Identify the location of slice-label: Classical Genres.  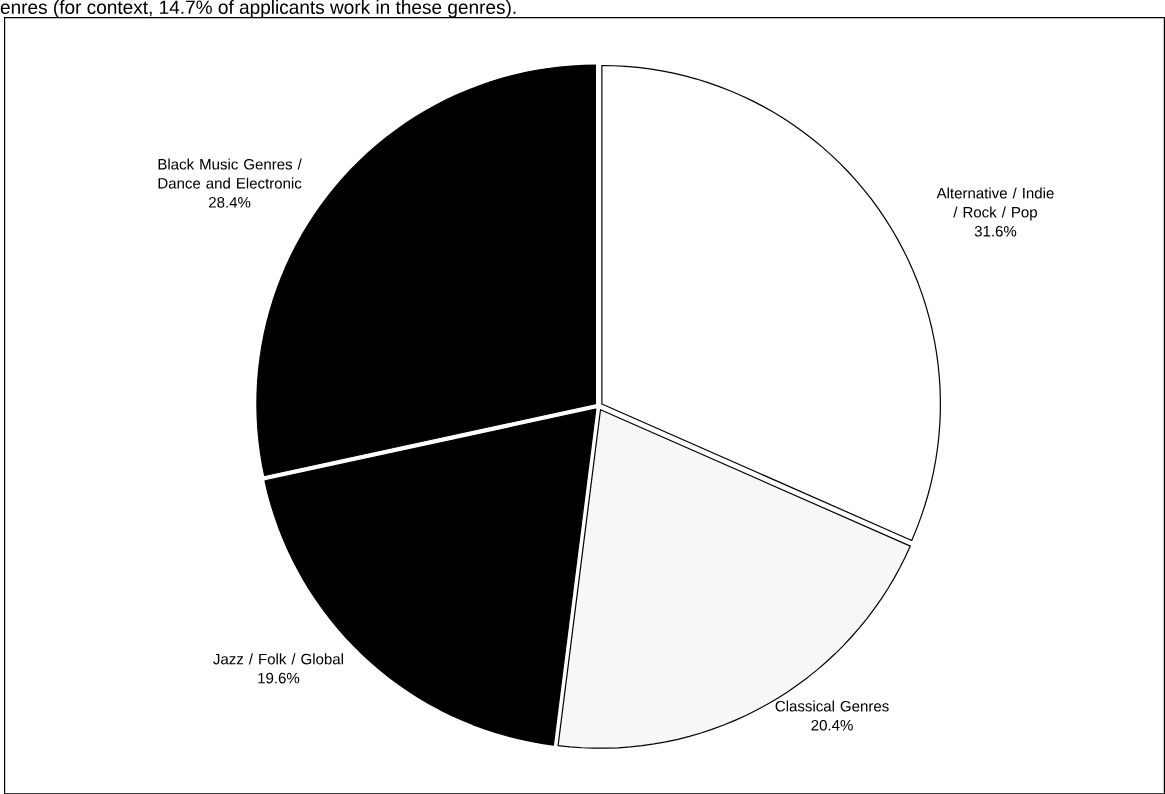
(832, 706).